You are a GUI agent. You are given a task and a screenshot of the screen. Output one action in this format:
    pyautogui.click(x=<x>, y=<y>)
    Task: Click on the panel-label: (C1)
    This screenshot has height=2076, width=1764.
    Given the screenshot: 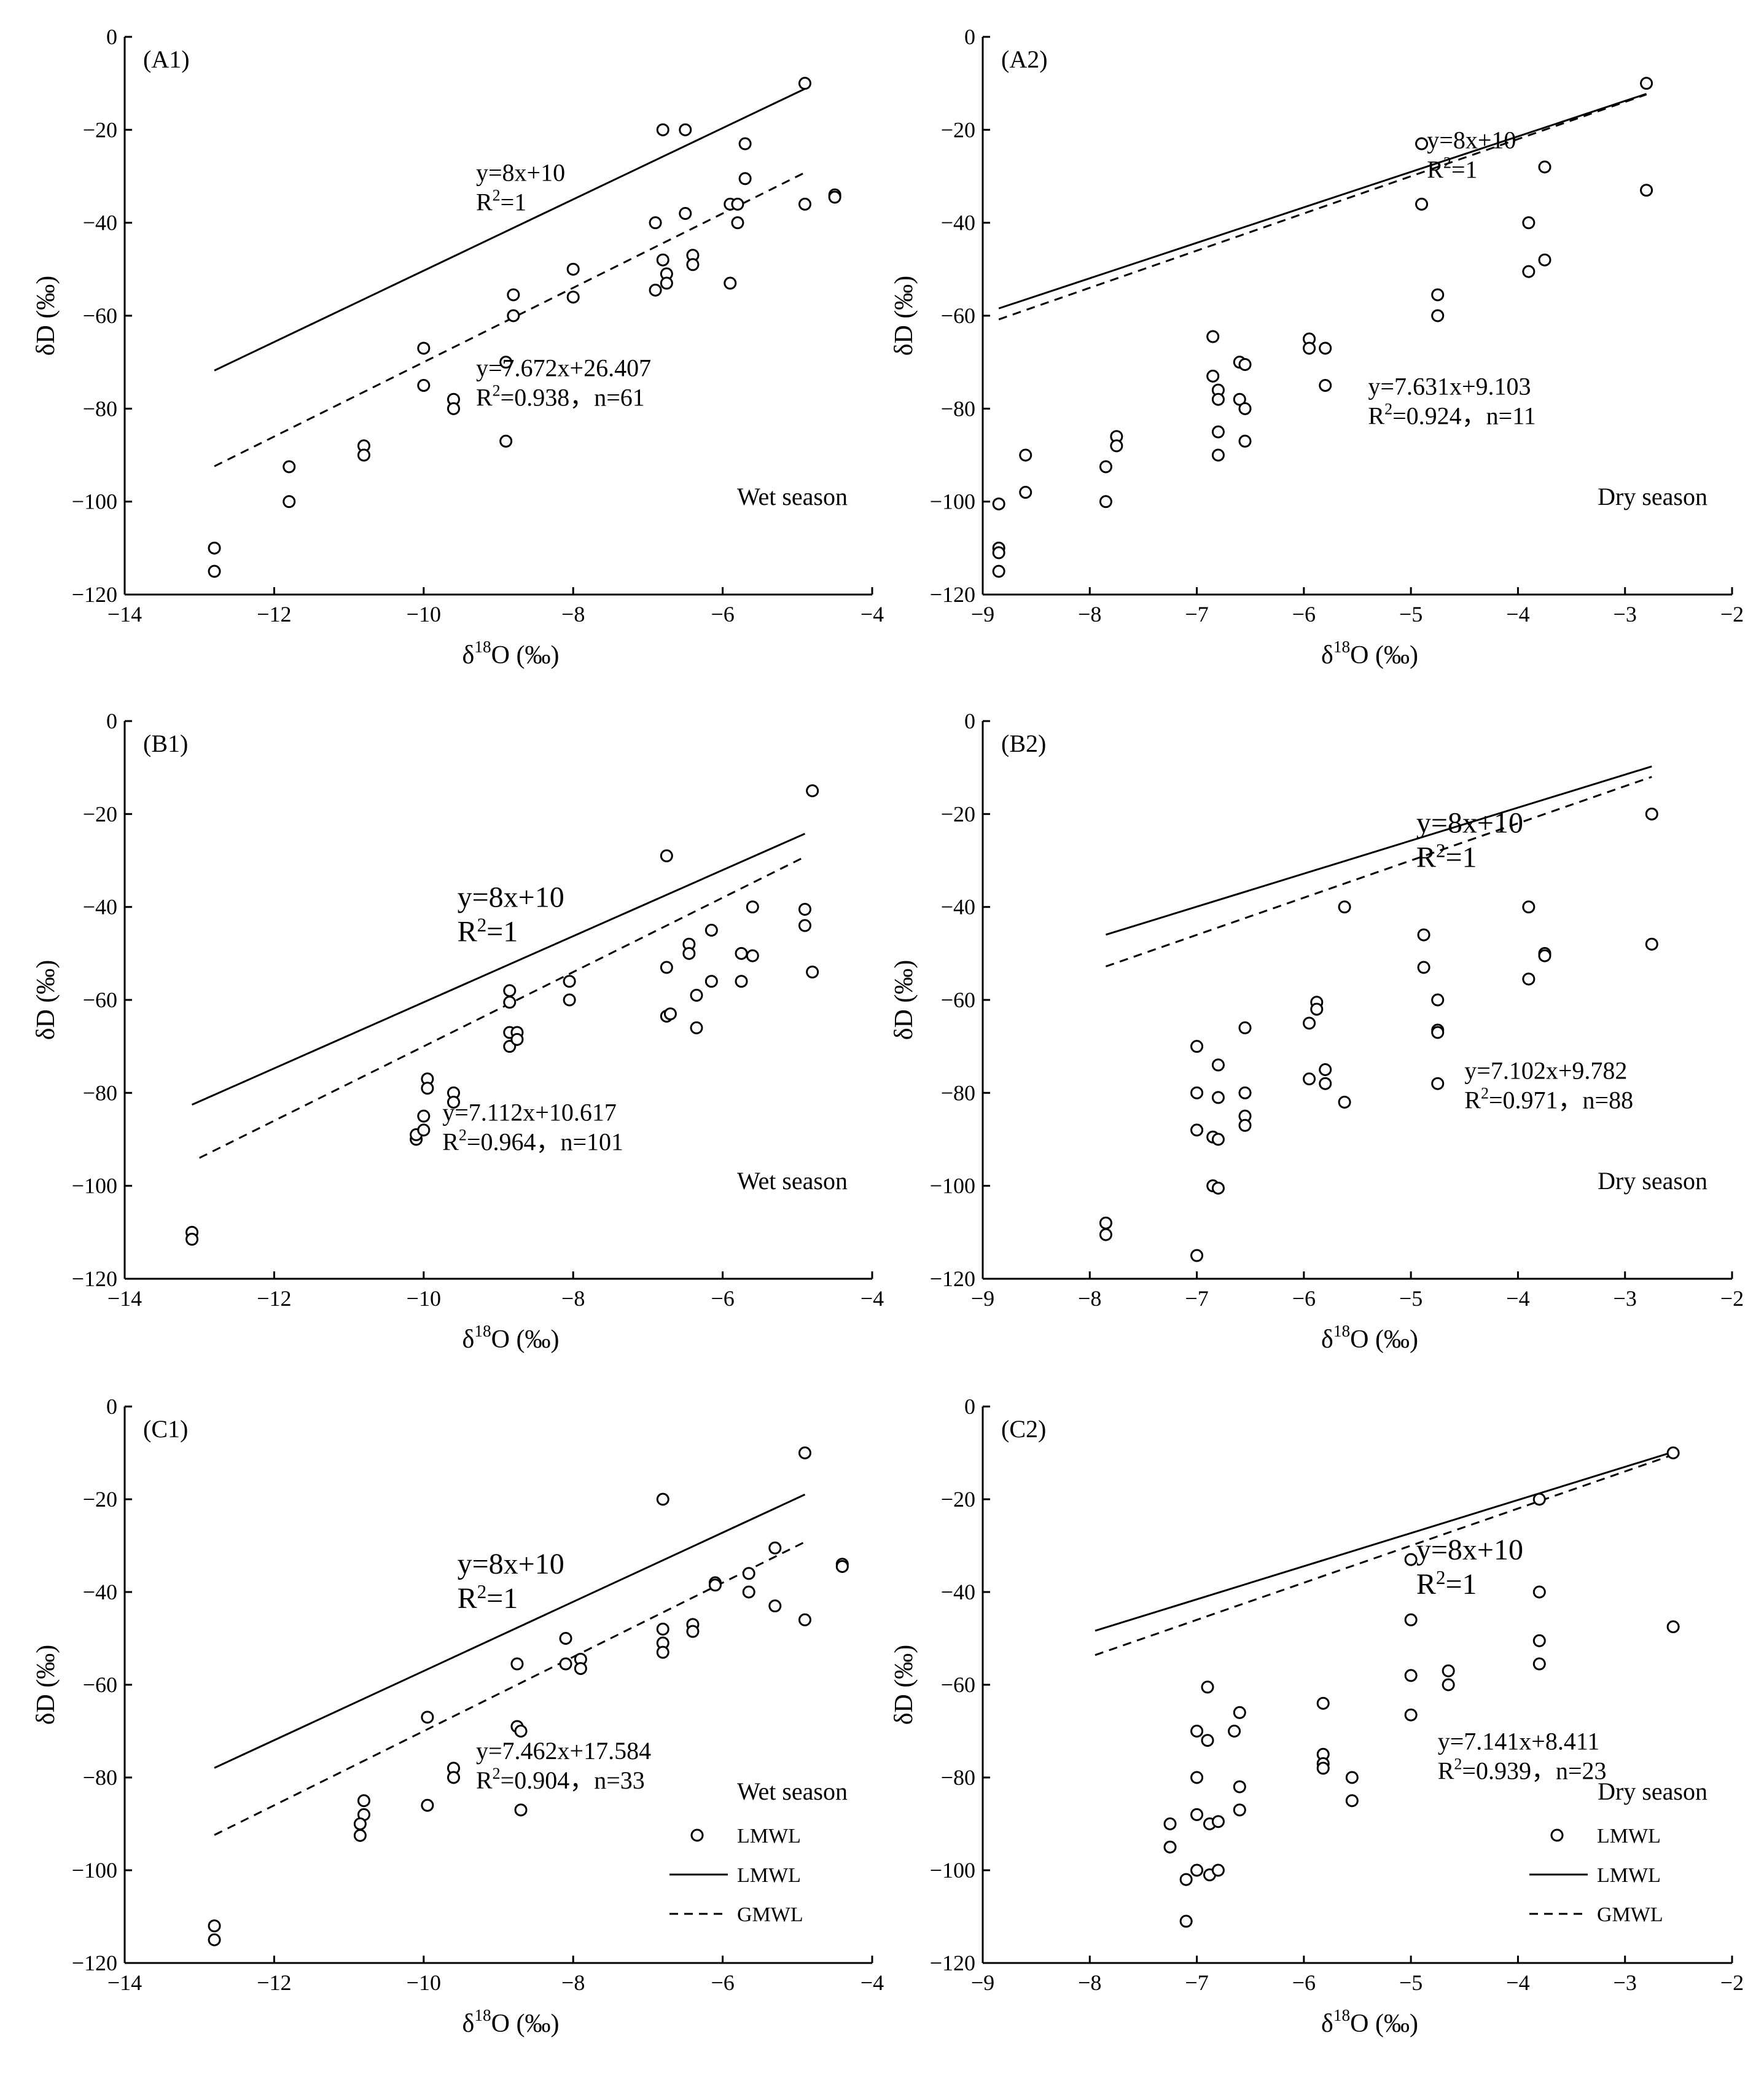 What is the action you would take?
    pyautogui.click(x=166, y=1429)
    